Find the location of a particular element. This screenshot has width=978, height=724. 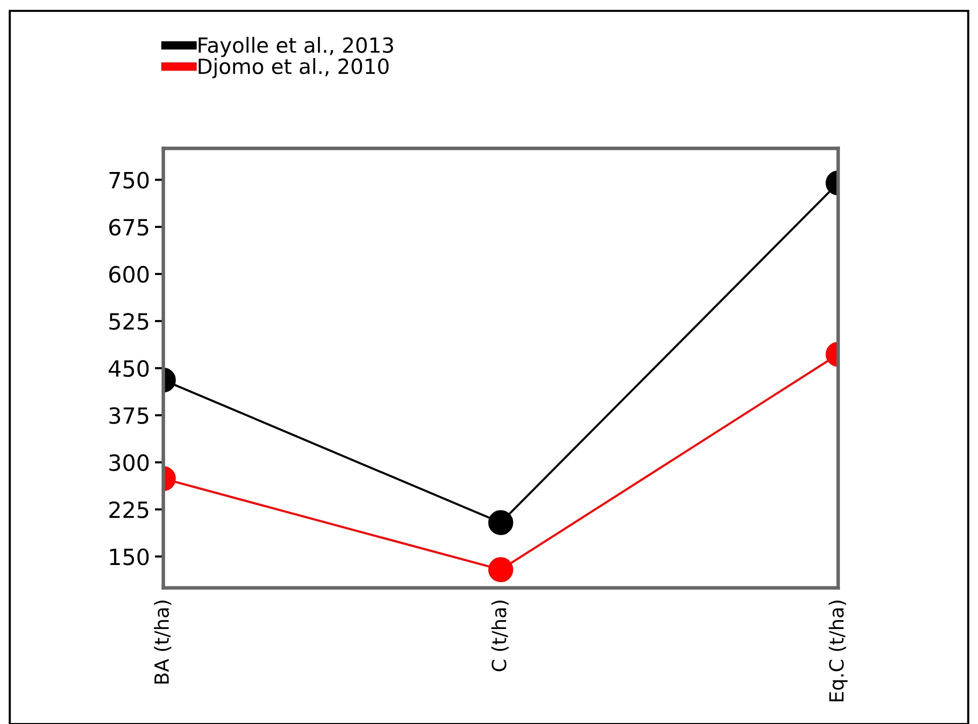

legend-label: Djomo et al., 2010 is located at coordinates (293, 68).